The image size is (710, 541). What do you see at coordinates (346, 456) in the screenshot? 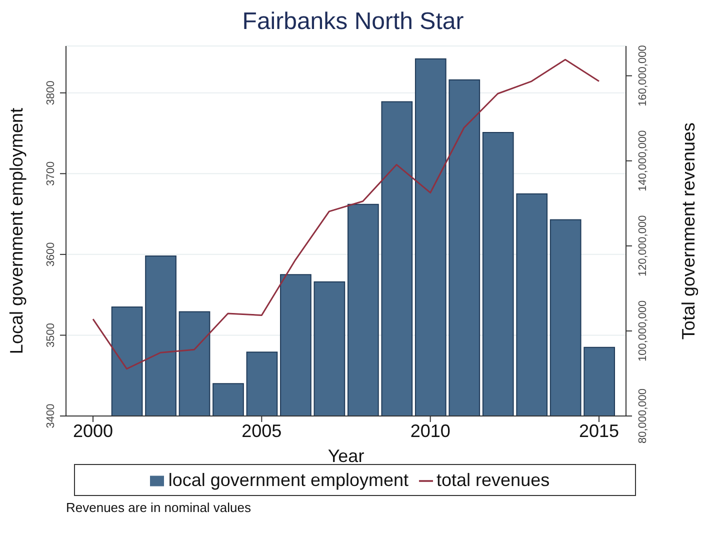
I see `x-axis-title: Year` at bounding box center [346, 456].